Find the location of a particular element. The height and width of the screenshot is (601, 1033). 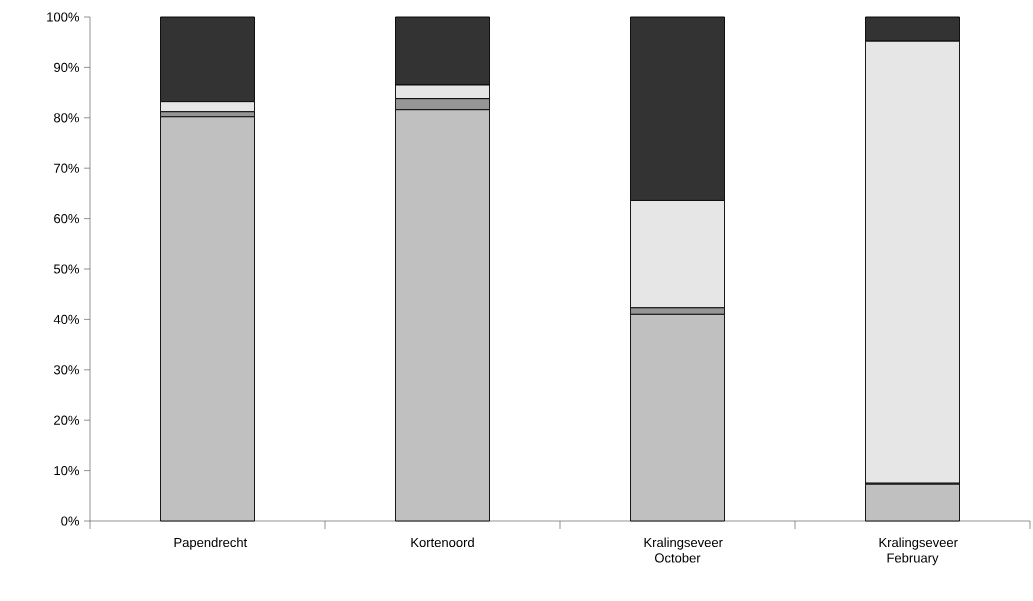

y-tick-label: 50% is located at coordinates (66, 269).